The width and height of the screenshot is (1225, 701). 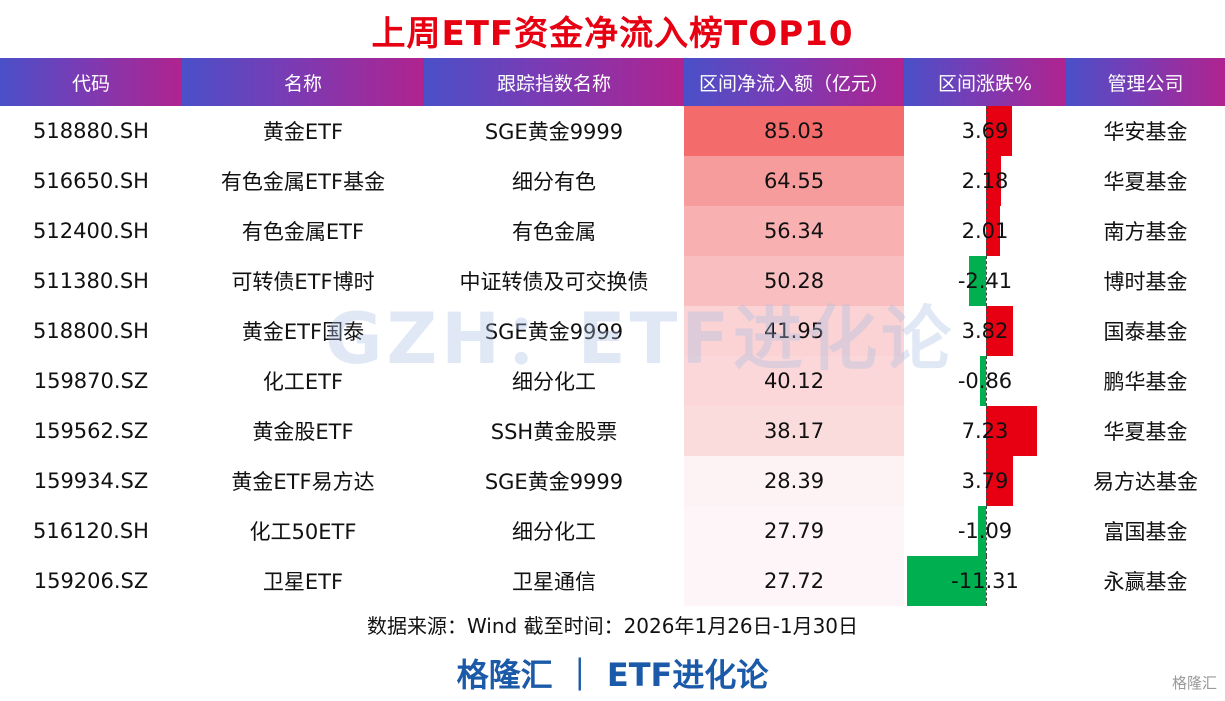 I want to click on flow-cell: 64.55, so click(x=794, y=181).